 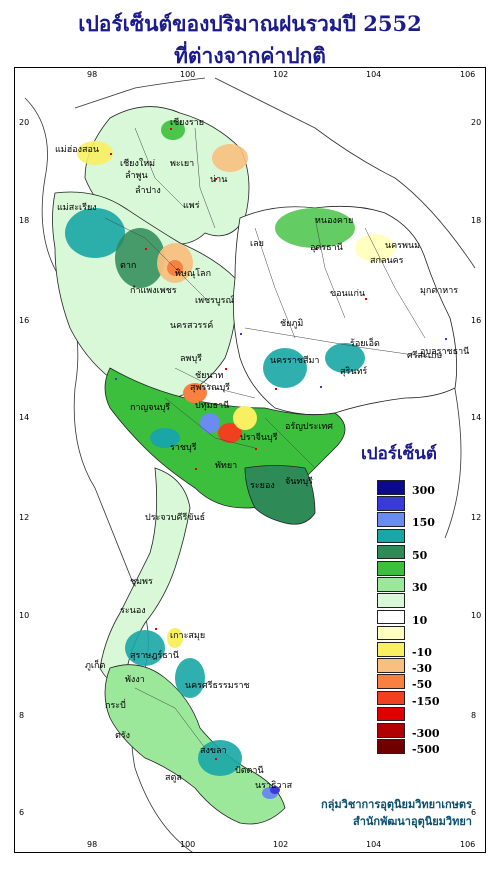 What do you see at coordinates (250, 55) in the screenshot?
I see `map-title-line2: ที่ต่างจากค่าปกติ` at bounding box center [250, 55].